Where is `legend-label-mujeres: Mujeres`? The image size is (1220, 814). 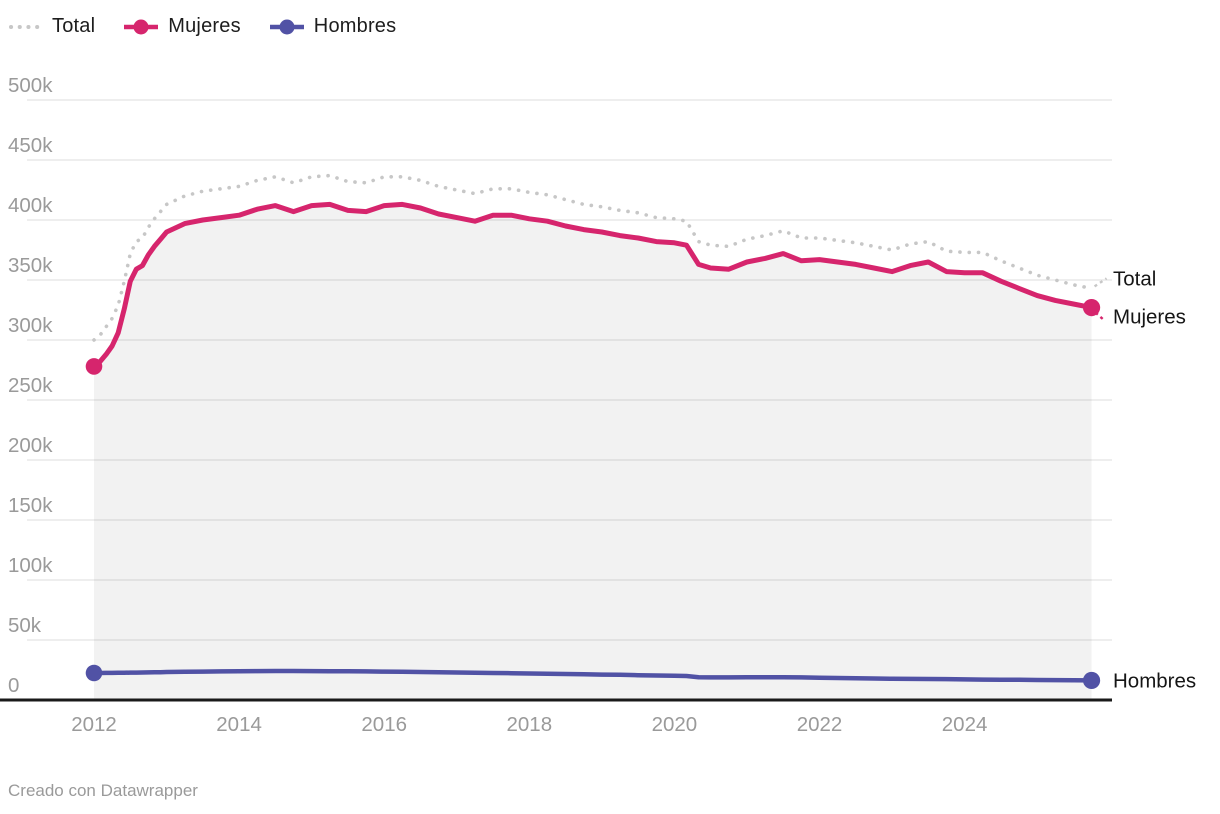
legend-label-mujeres: Mujeres is located at coordinates (204, 26).